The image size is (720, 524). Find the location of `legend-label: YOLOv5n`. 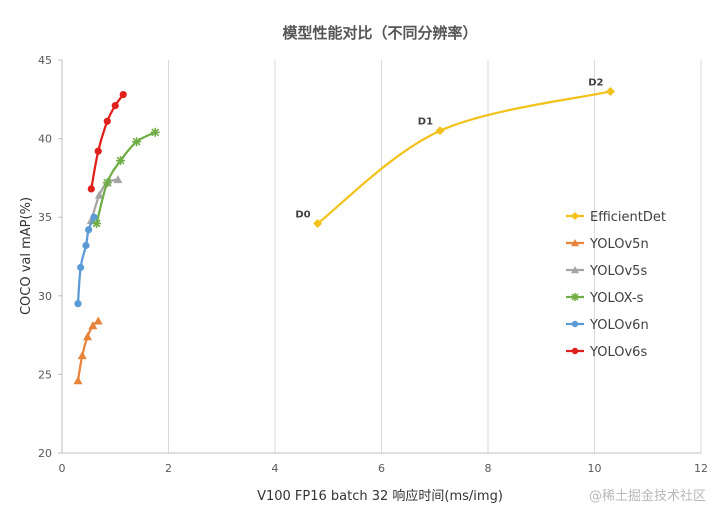

legend-label: YOLOv5n is located at coordinates (619, 244).